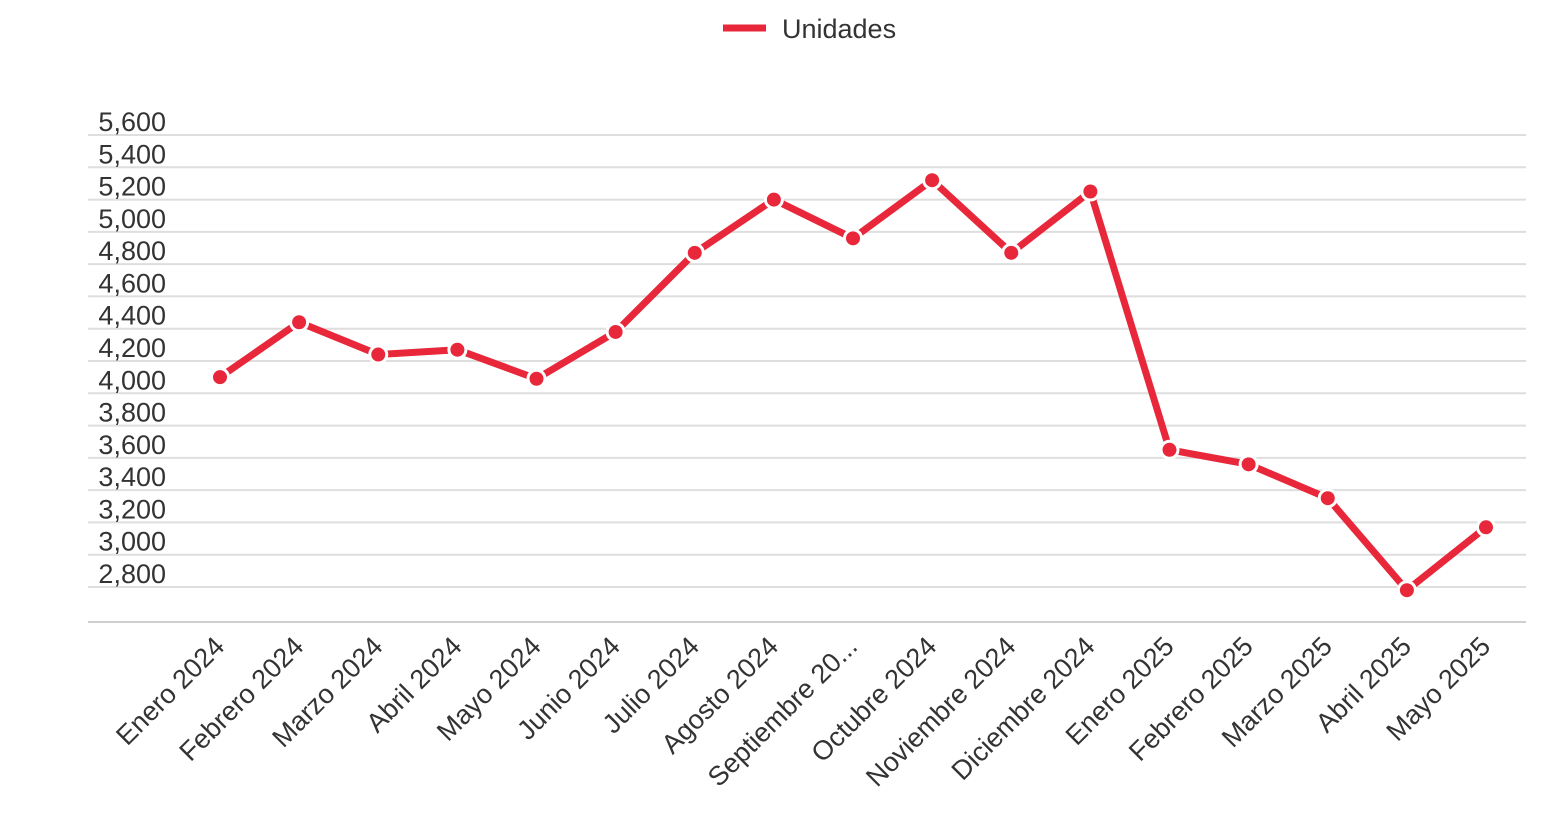 Image resolution: width=1568 pixels, height=832 pixels. I want to click on y-tick-label-4400: 4,400, so click(132, 316).